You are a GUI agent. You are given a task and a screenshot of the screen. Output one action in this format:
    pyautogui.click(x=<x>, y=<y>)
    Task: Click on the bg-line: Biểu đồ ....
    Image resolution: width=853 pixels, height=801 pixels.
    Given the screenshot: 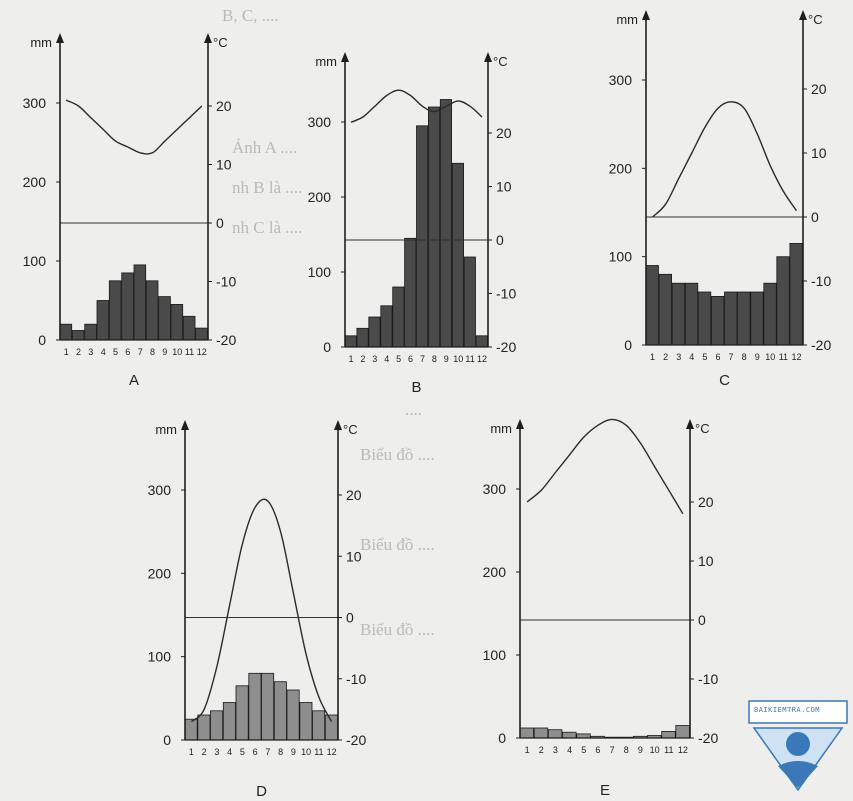 What is the action you would take?
    pyautogui.click(x=397, y=629)
    